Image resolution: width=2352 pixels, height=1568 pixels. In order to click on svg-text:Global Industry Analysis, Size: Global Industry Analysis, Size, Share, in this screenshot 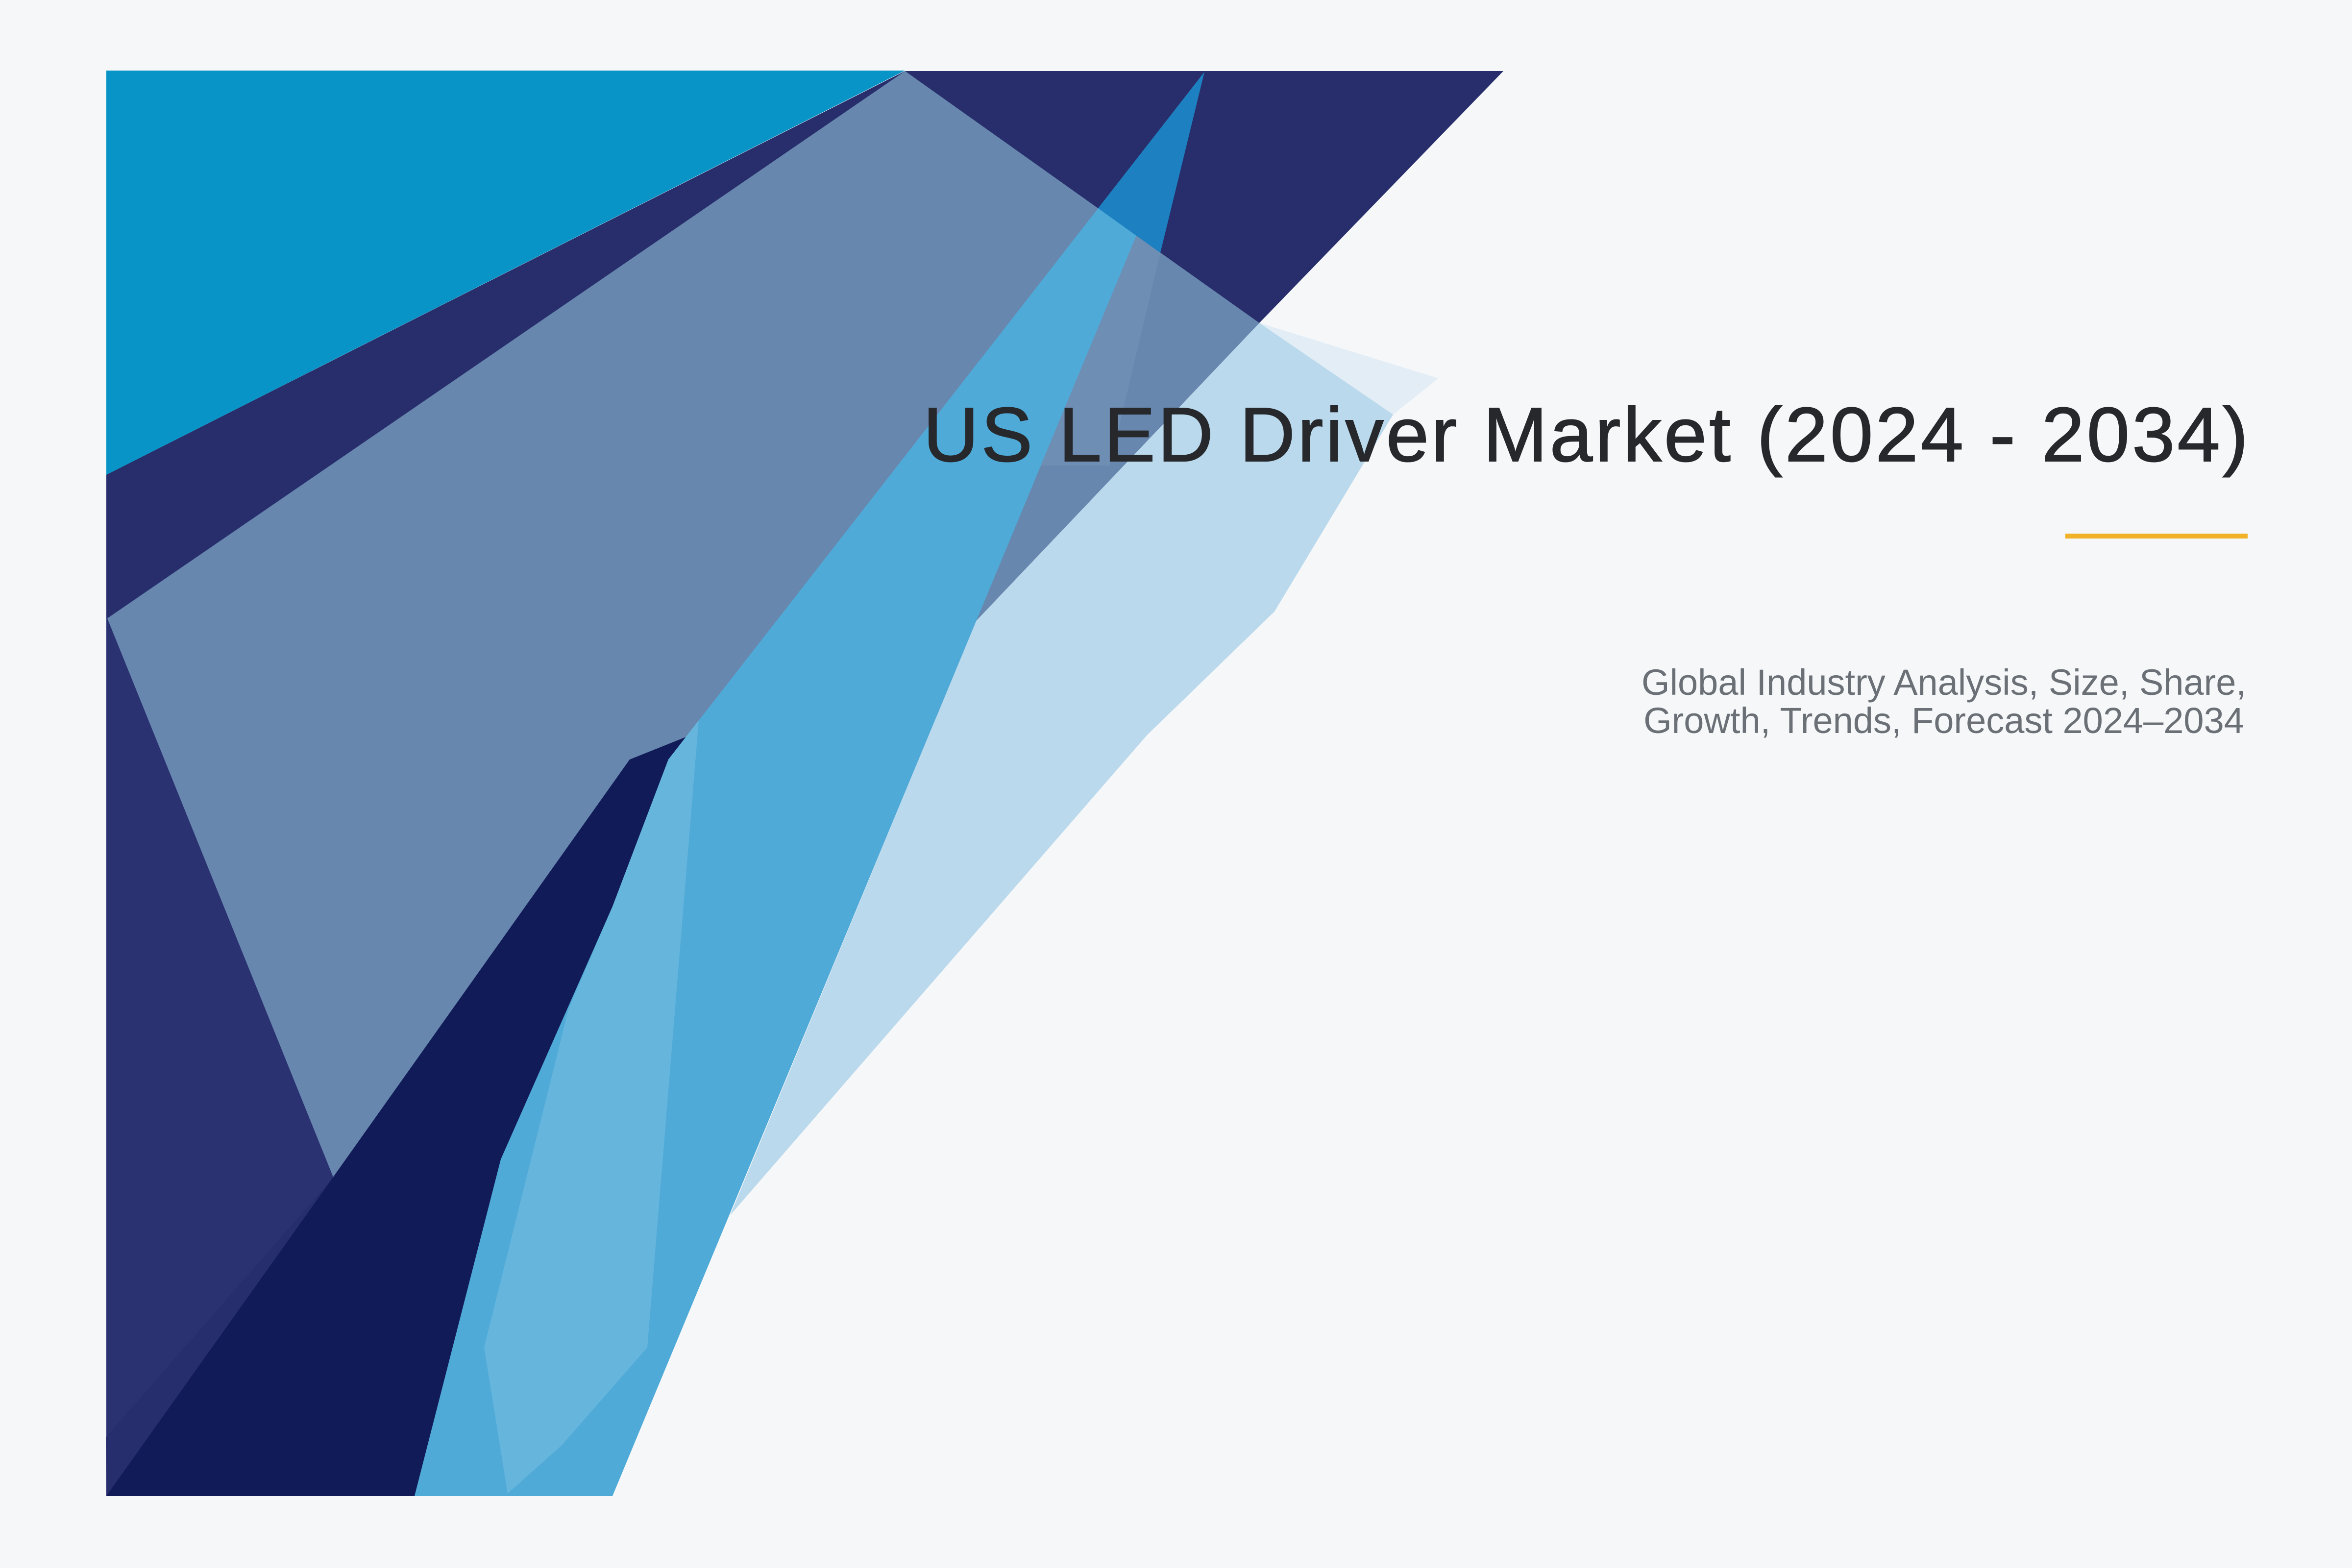, I will do `click(1944, 682)`.